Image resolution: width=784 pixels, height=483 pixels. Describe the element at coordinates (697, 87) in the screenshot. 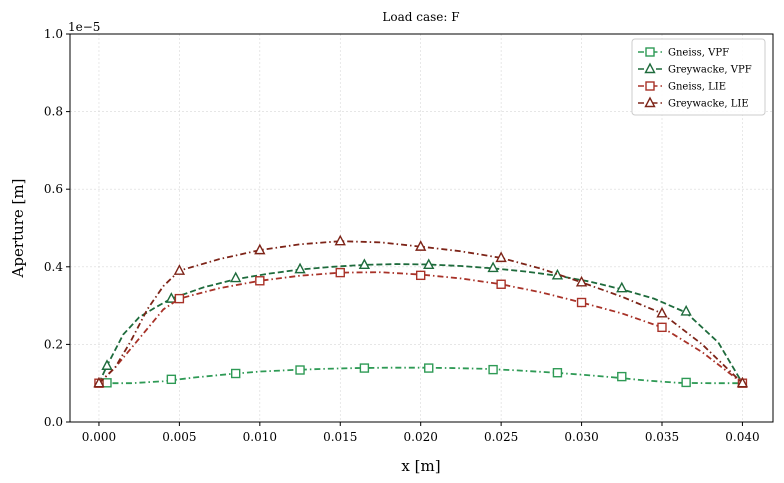

I see `legend-label: Gneiss, LIE` at that location.